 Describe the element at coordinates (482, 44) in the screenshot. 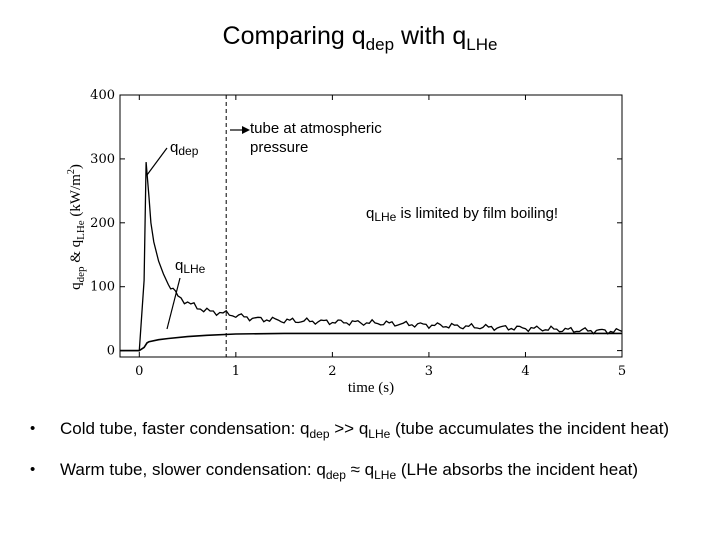

I see `title-subscript-lhe: LHe` at that location.